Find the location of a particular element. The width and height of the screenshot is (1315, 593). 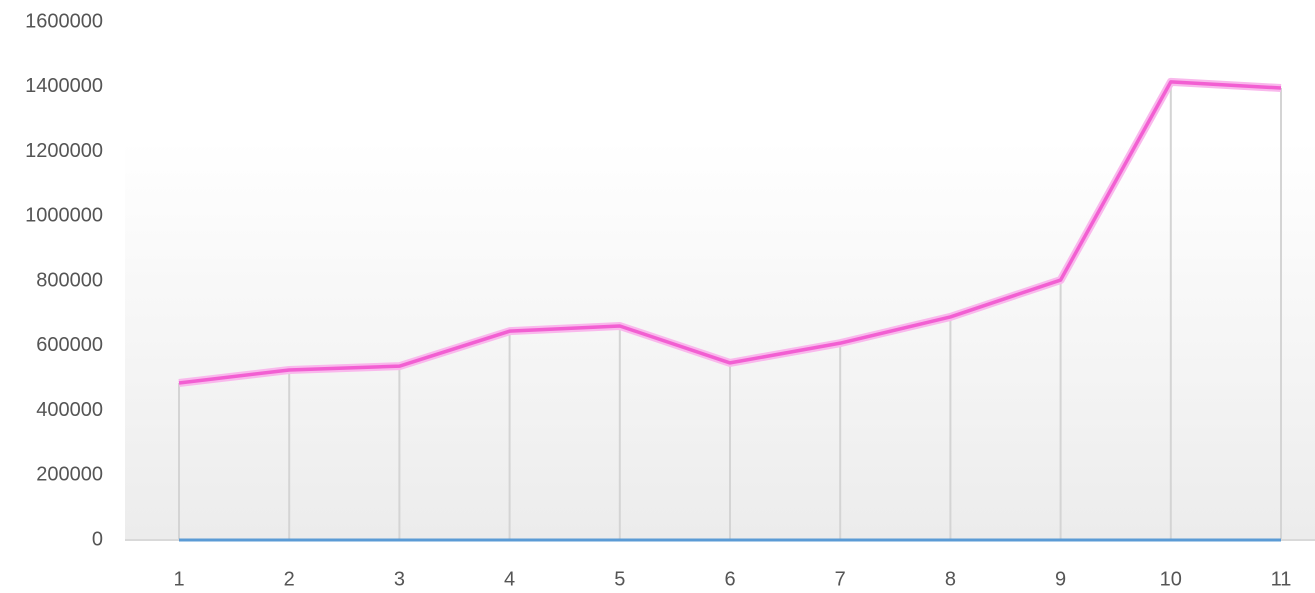

x-tick-label: 8 is located at coordinates (950, 579).